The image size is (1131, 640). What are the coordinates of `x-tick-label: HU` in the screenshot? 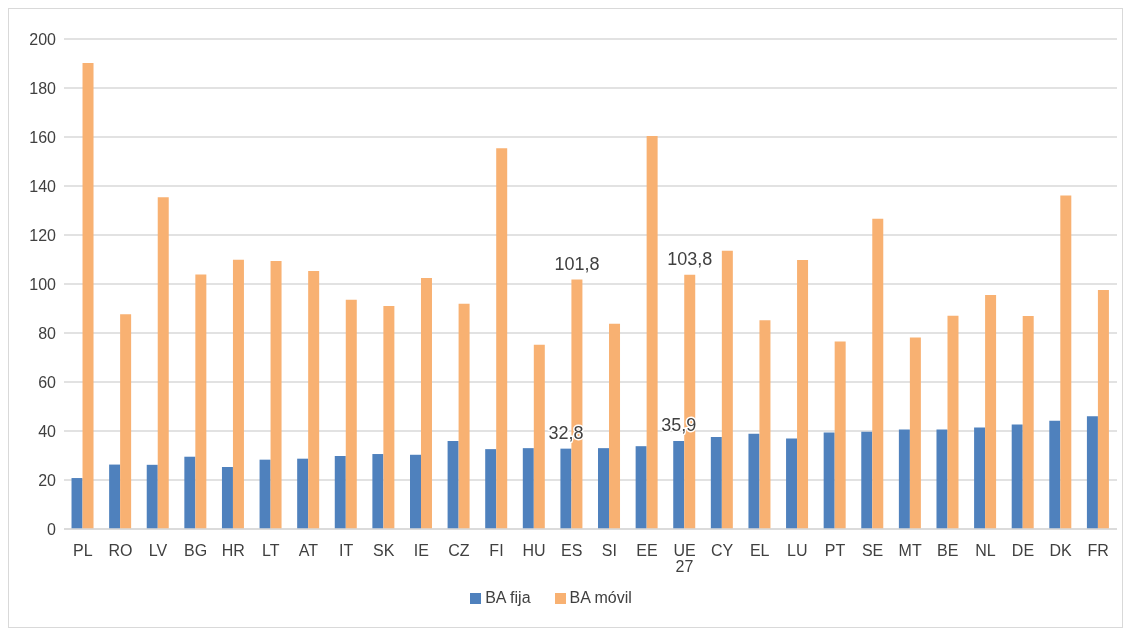 It's located at (534, 551).